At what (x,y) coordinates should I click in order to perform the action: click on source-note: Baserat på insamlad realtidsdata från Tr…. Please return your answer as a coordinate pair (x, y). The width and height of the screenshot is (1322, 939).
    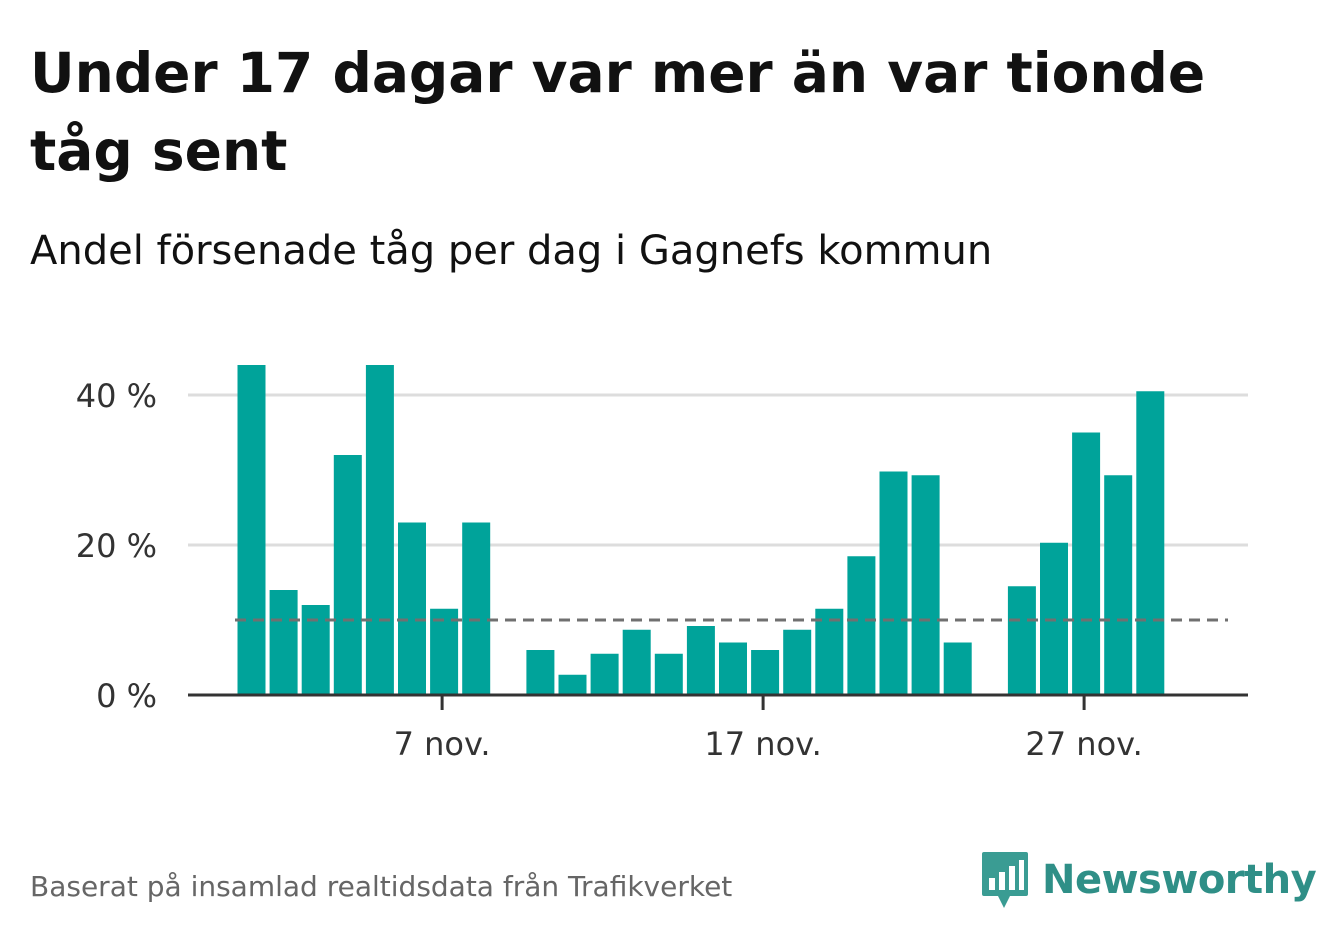
    Looking at the image, I should click on (381, 886).